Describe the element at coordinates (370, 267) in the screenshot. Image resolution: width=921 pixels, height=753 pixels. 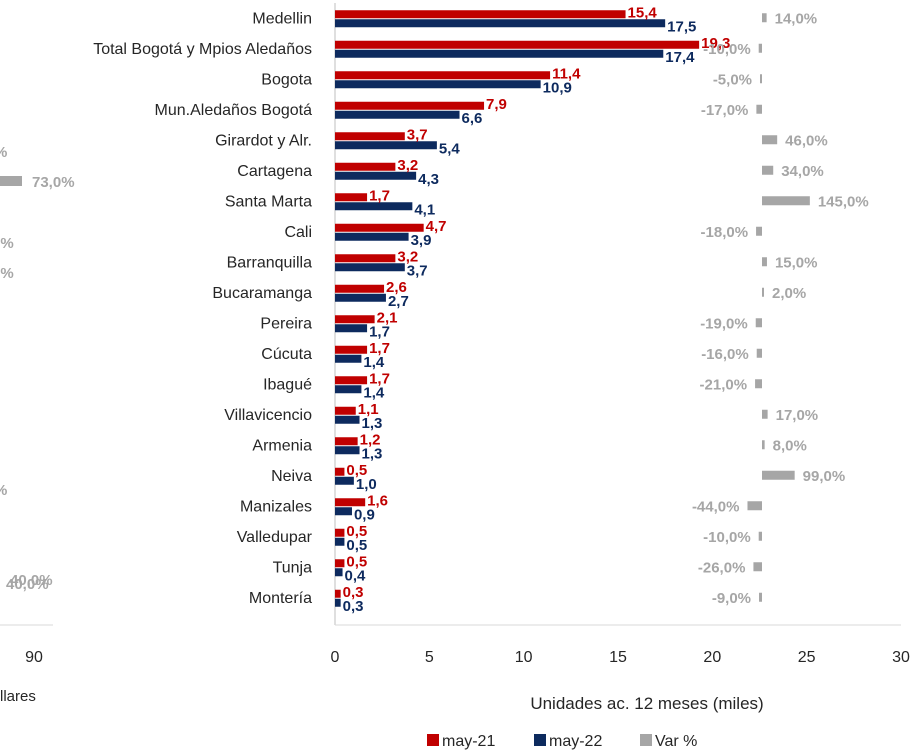
I see `bar-may-22-barranquilla` at that location.